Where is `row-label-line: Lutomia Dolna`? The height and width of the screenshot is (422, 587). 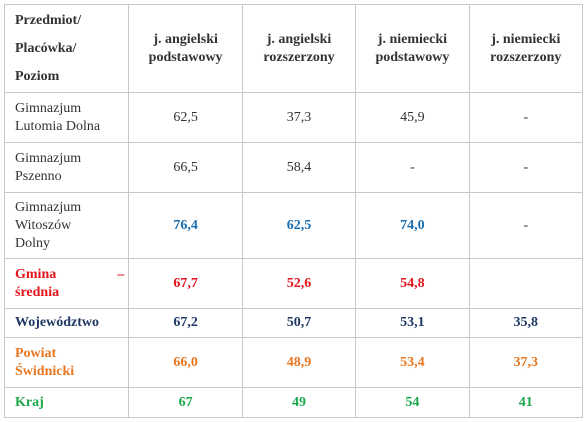
row-label-line: Lutomia Dolna is located at coordinates (58, 126).